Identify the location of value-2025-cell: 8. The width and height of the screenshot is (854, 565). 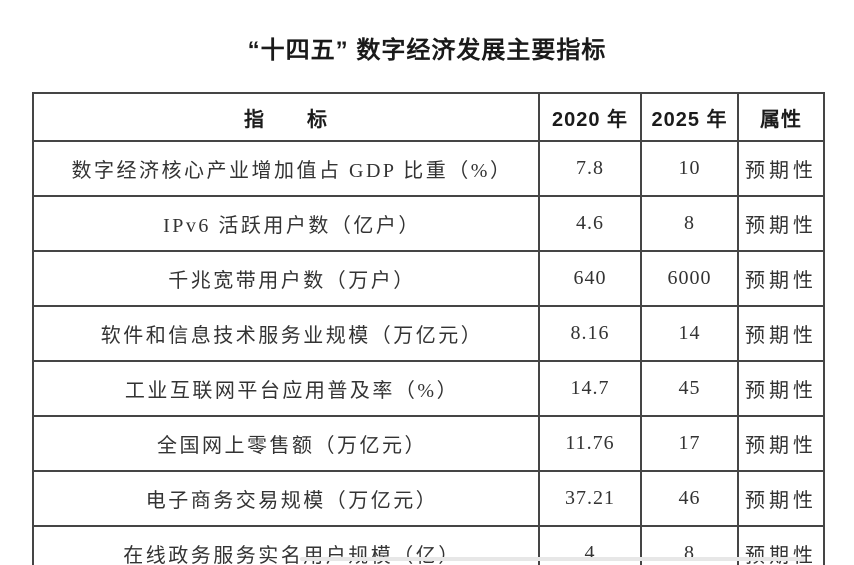
(689, 223).